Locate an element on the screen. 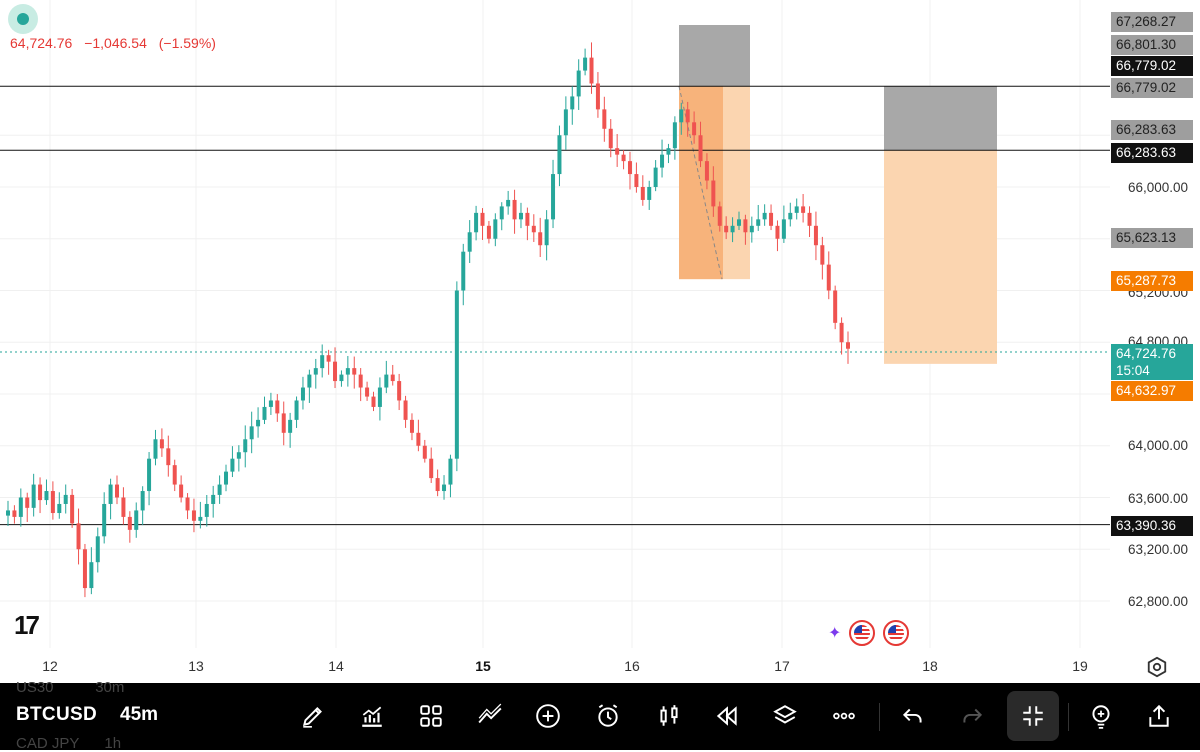 This screenshot has height=752, width=1200. header-price-line: 64,724.76 −1,046.54 (−1.59%) is located at coordinates (117, 43).